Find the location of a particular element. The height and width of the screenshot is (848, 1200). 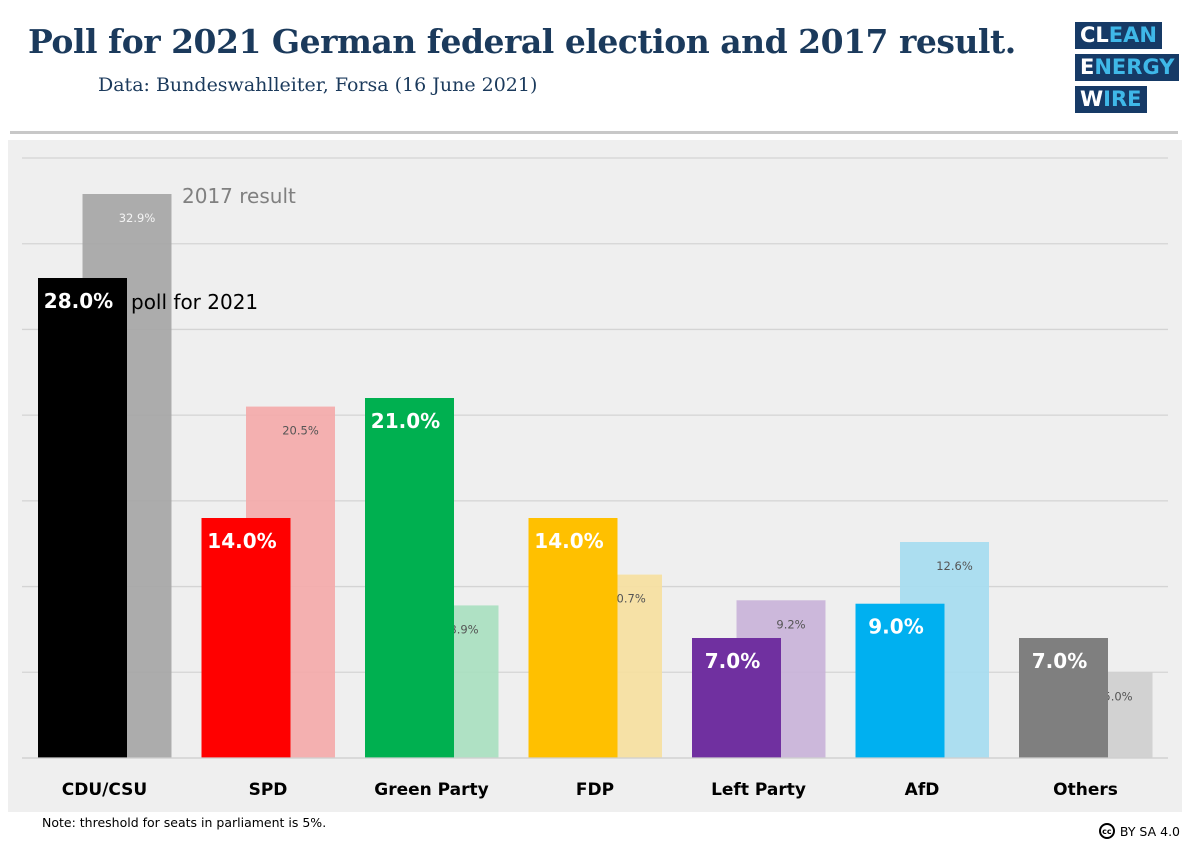

category-label-5: AfD is located at coordinates (922, 790).